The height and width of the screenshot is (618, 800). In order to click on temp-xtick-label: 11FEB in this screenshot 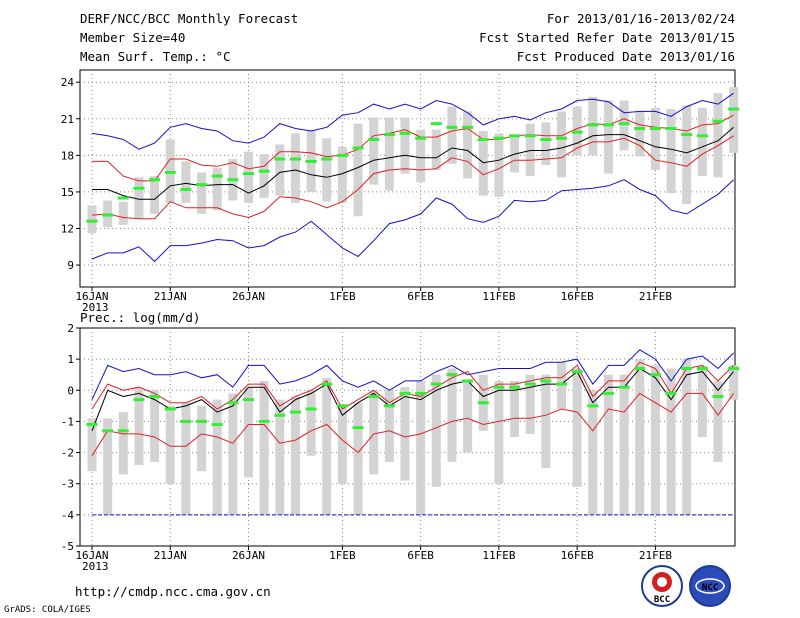, I will do `click(498, 296)`.